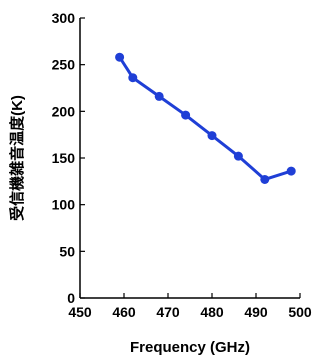 The width and height of the screenshot is (335, 363). What do you see at coordinates (17, 158) in the screenshot?
I see `y-axis-title: 受信機雑音温度(K)` at bounding box center [17, 158].